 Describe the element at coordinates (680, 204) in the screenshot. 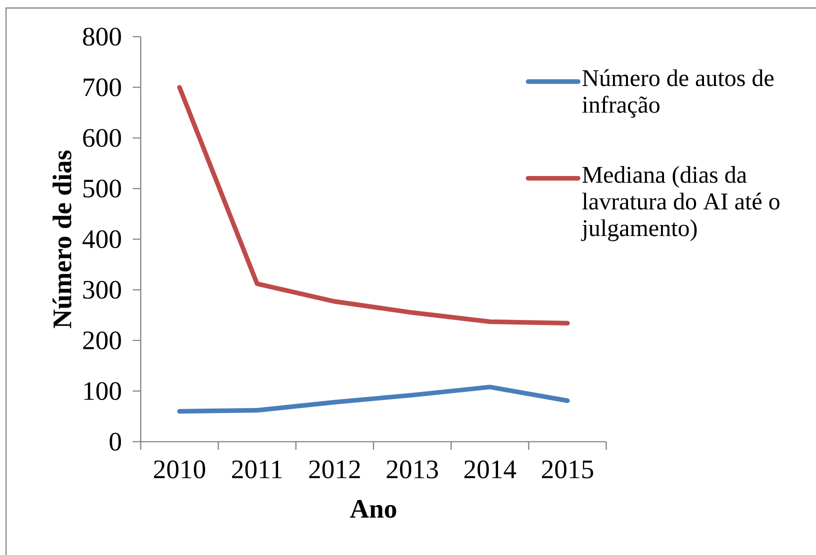

I see `legend-label: Mediana (dias da lavratura do AI até o julgamento)` at that location.